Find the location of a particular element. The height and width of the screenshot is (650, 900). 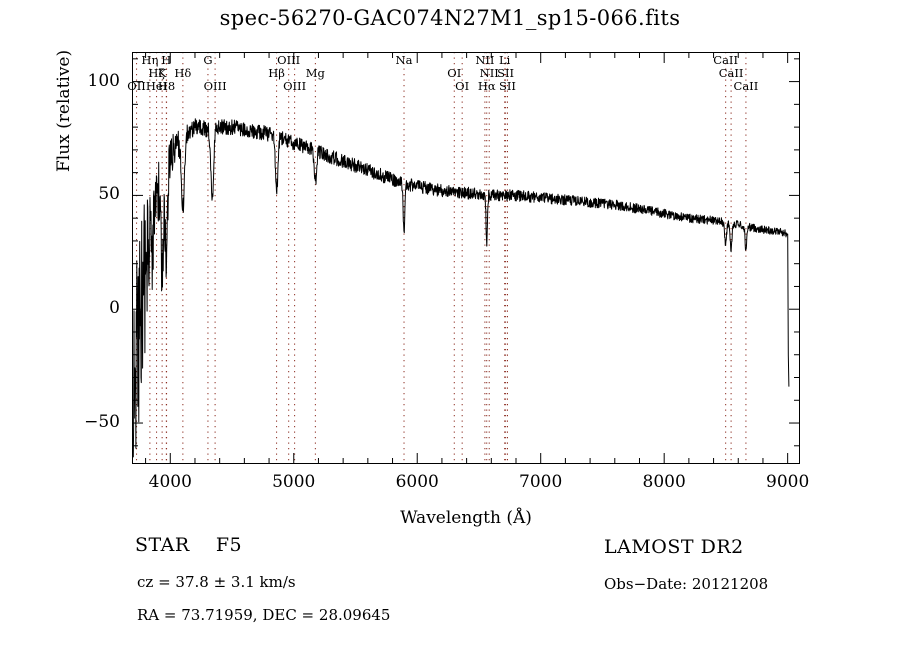

page-title: spec-56270-GAC074N27M1_sp15-066.fits is located at coordinates (450, 18).